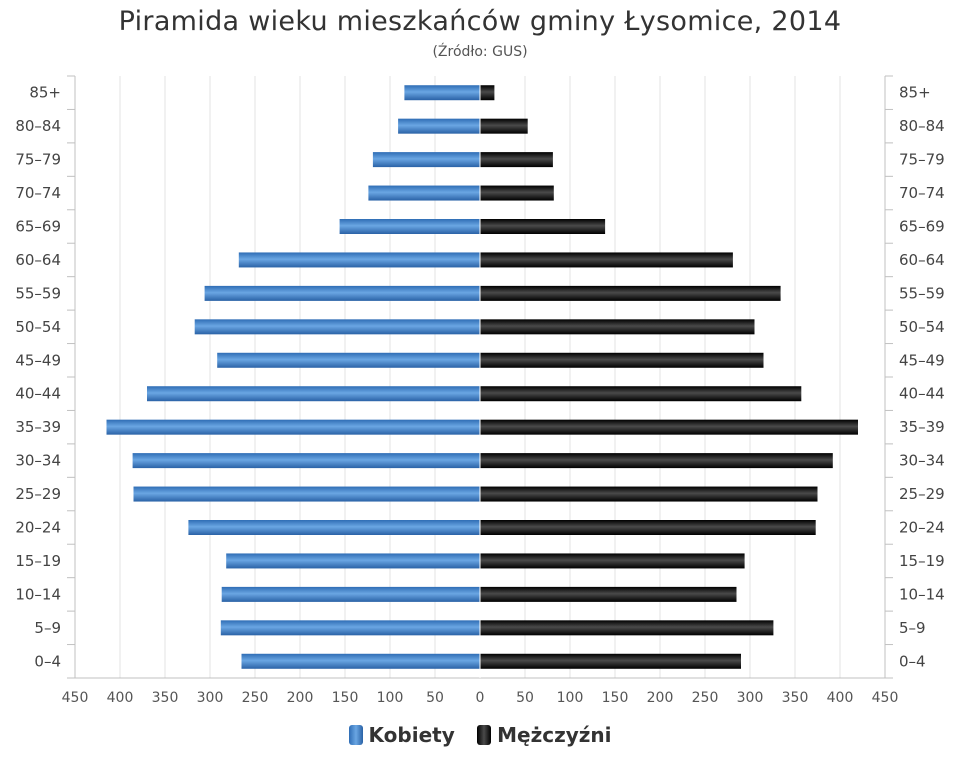  What do you see at coordinates (922, 293) in the screenshot?
I see `y-category-label-right: 55–59` at bounding box center [922, 293].